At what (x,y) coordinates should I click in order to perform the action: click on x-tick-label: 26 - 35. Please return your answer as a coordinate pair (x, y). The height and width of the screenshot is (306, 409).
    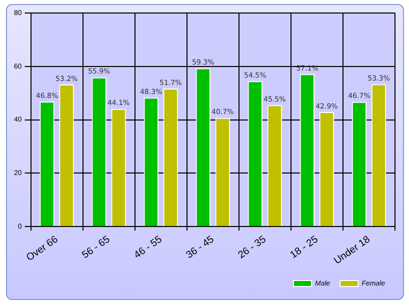
    Looking at the image, I should click on (252, 248).